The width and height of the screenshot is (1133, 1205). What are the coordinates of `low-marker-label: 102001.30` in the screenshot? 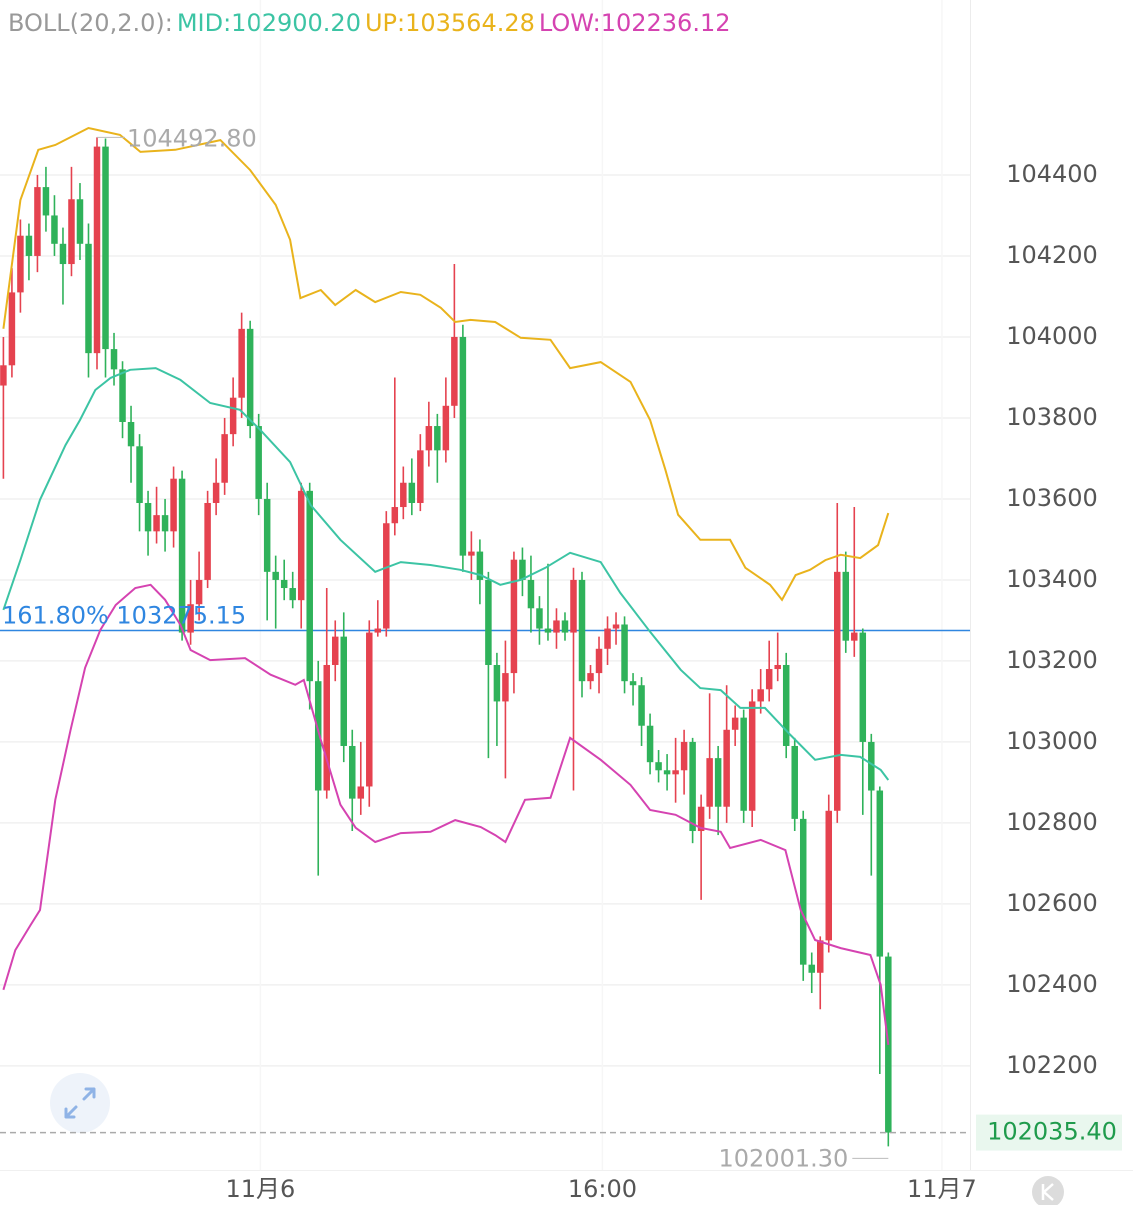 It's located at (784, 1158).